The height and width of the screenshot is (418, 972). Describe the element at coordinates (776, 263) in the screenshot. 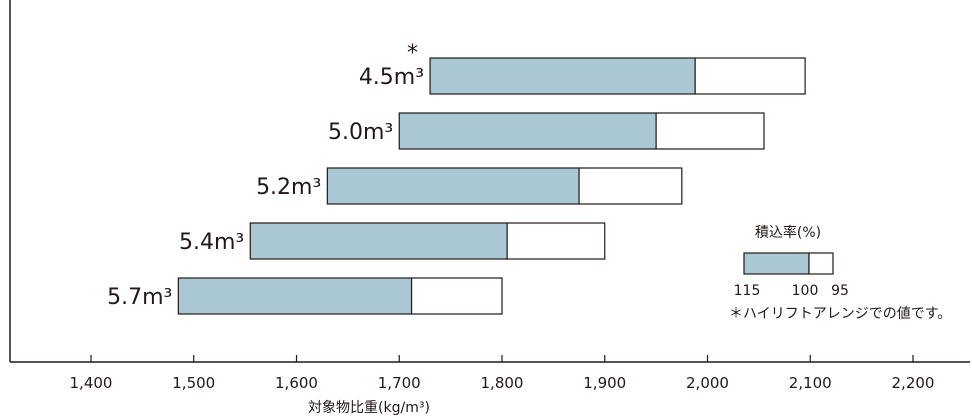

I see `legend-swatch-filled` at that location.